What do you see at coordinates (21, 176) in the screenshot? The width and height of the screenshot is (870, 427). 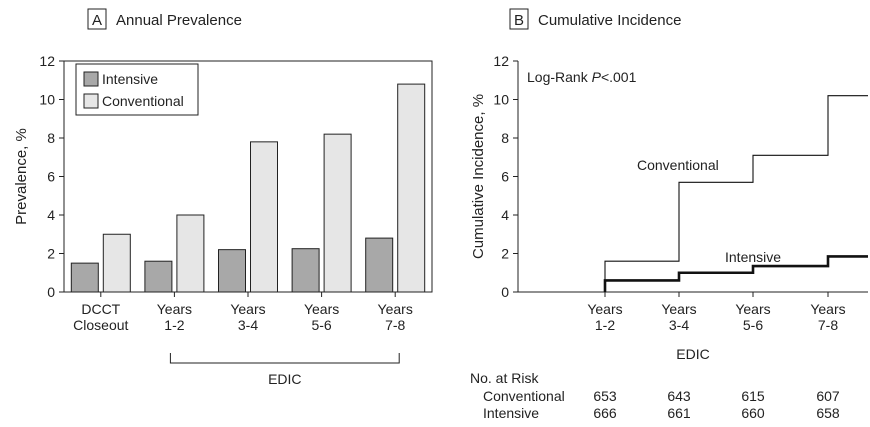 I see `y-axis-label: Prevalence, %` at bounding box center [21, 176].